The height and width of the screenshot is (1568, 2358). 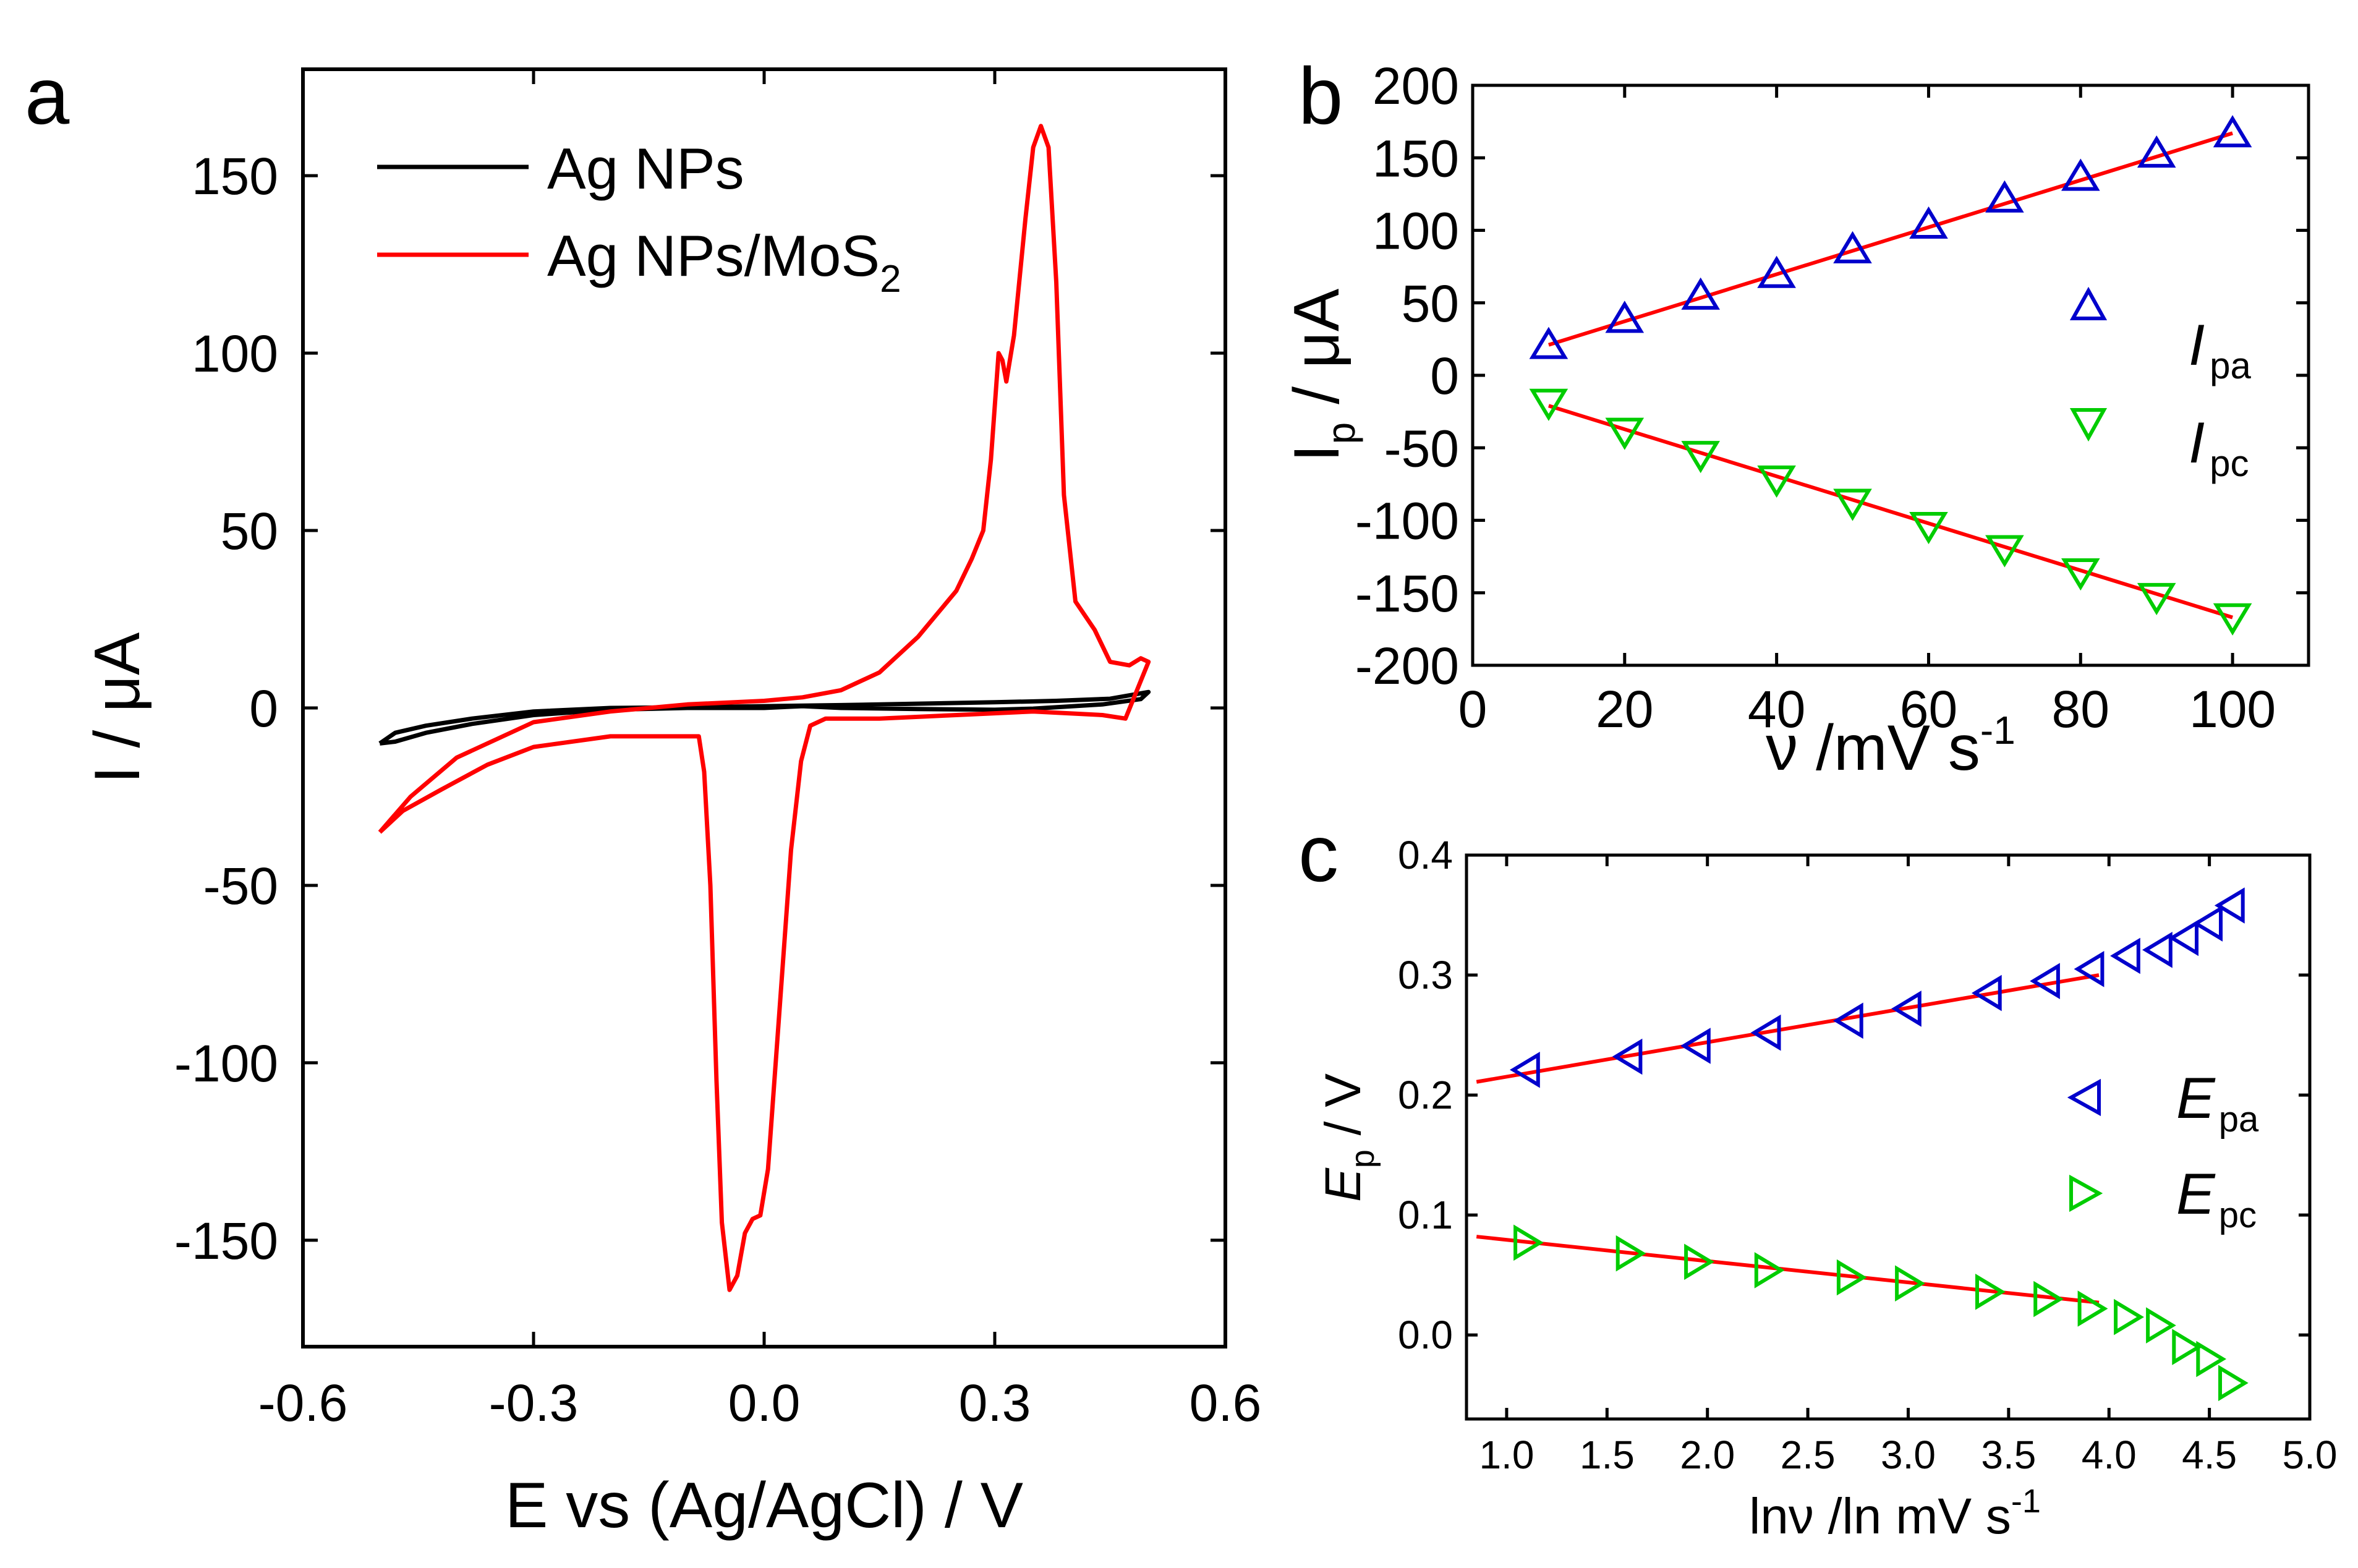 What do you see at coordinates (1425, 975) in the screenshot?
I see `y-tick-label: 0.3` at bounding box center [1425, 975].